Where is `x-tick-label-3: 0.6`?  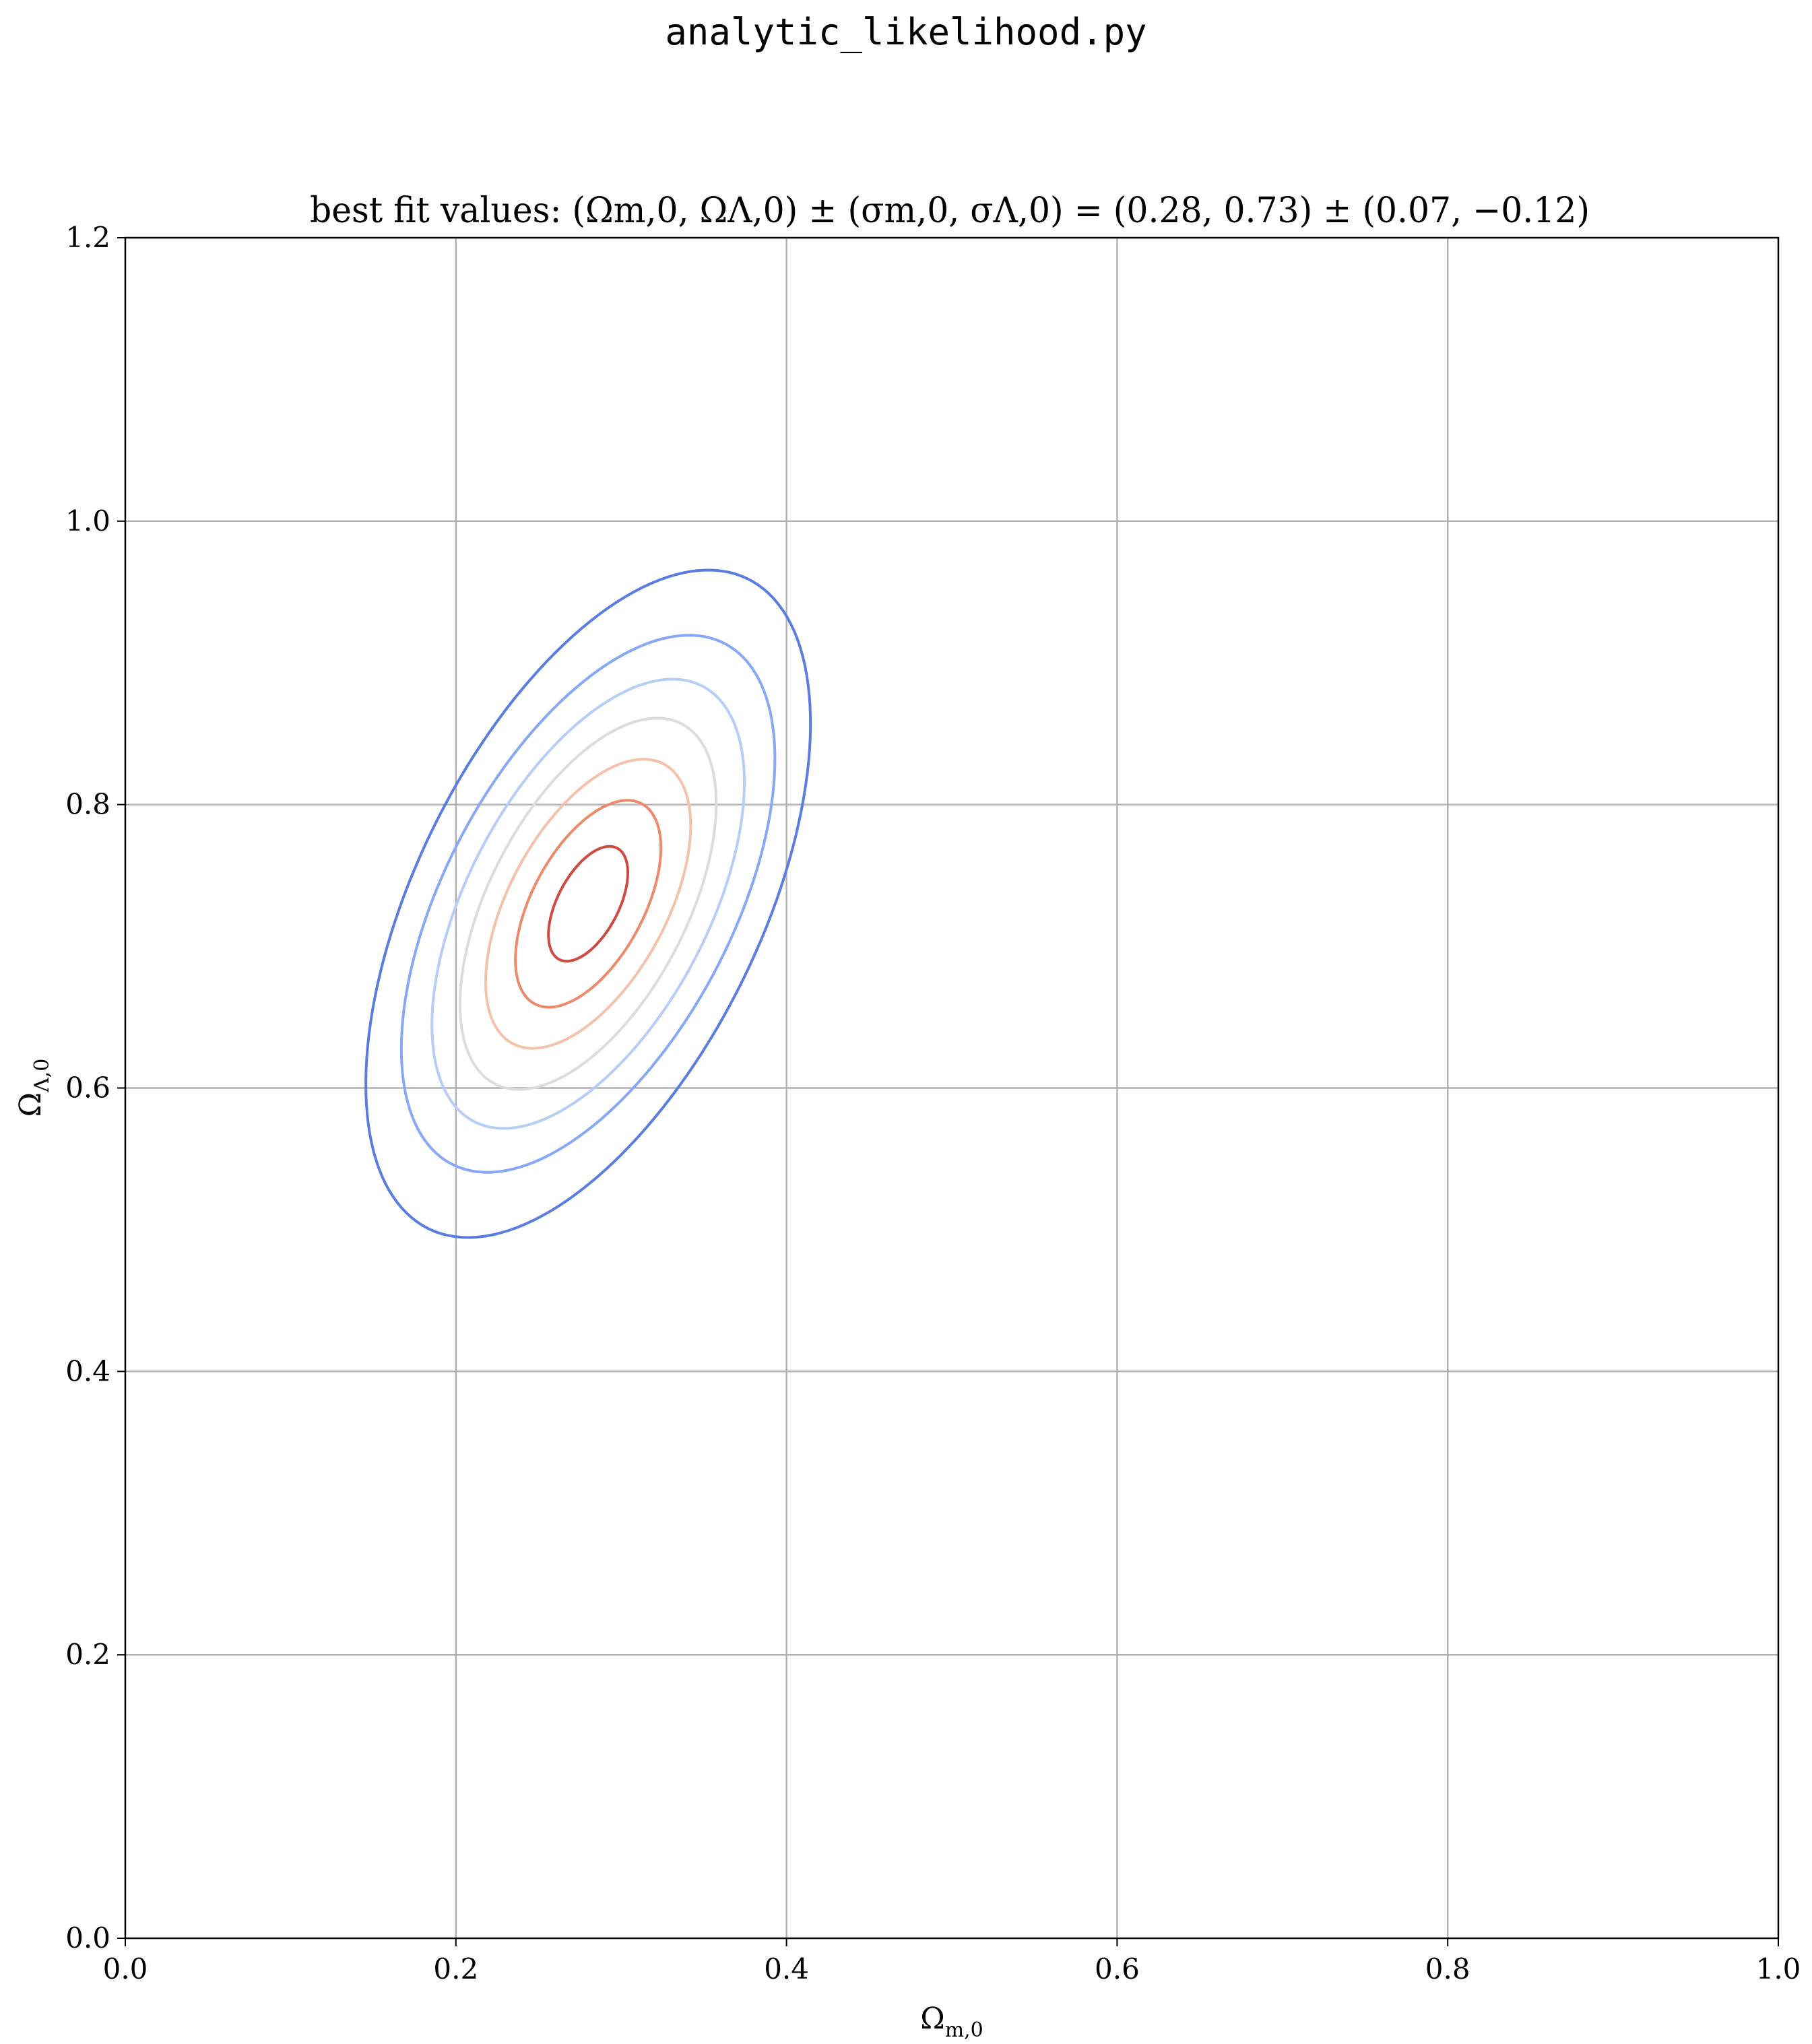
x-tick-label-3: 0.6 is located at coordinates (1117, 1969).